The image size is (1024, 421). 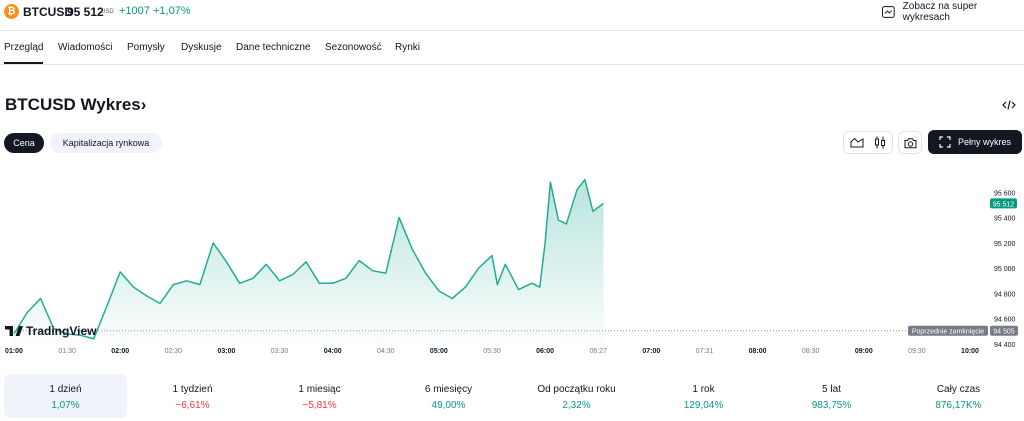 I want to click on previous-close-value: 94 505, so click(x=1004, y=332).